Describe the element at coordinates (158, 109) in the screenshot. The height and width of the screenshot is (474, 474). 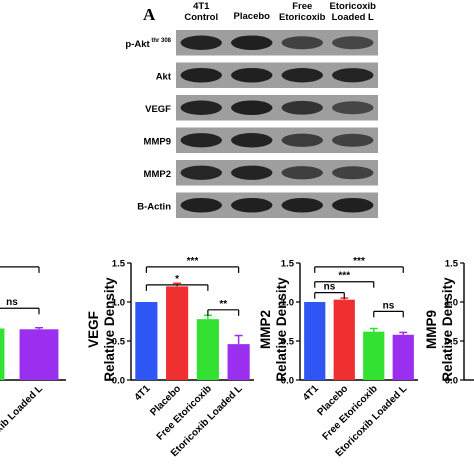
I see `blot-row-label: VEGF` at that location.